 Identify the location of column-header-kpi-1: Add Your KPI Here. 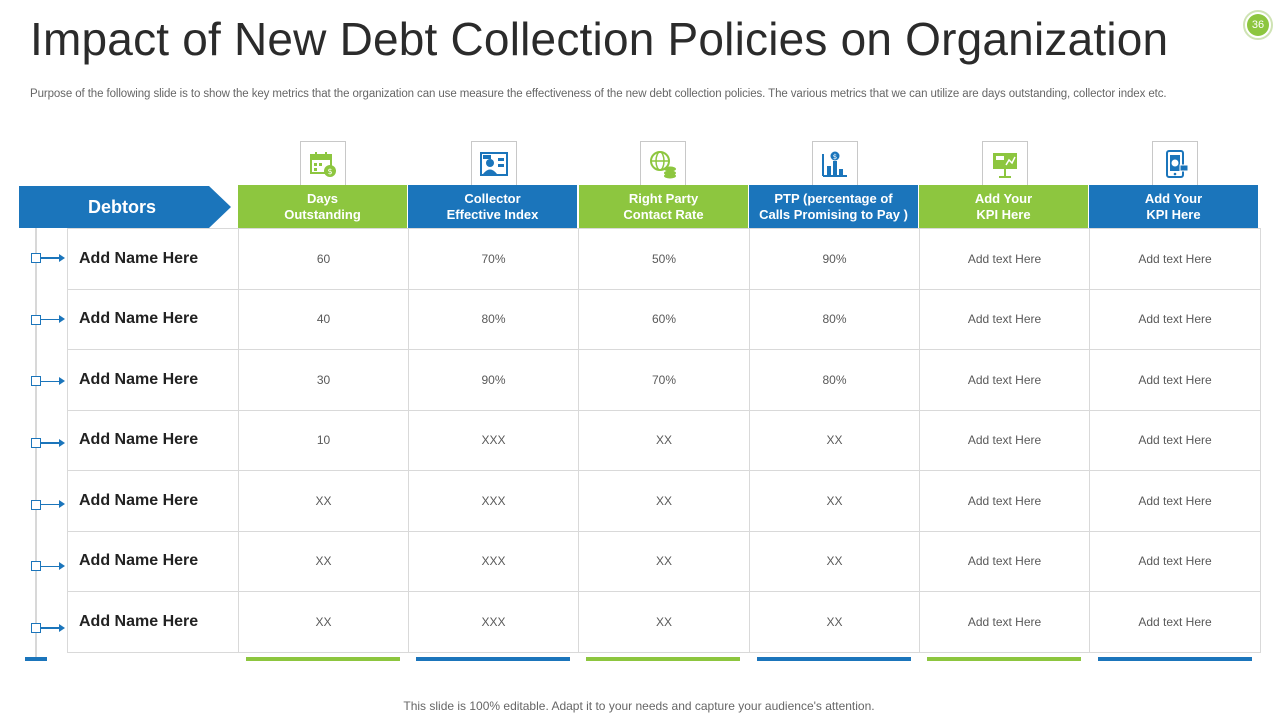
(1003, 206).